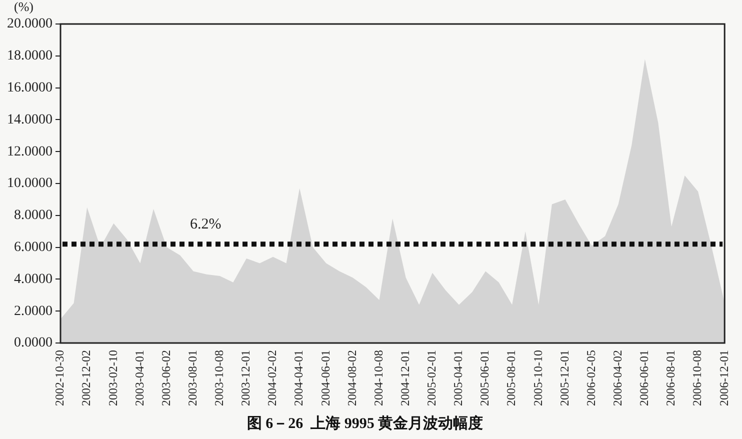 The height and width of the screenshot is (439, 742). What do you see at coordinates (351, 378) in the screenshot?
I see `x-tick-label: 2004-08-02` at bounding box center [351, 378].